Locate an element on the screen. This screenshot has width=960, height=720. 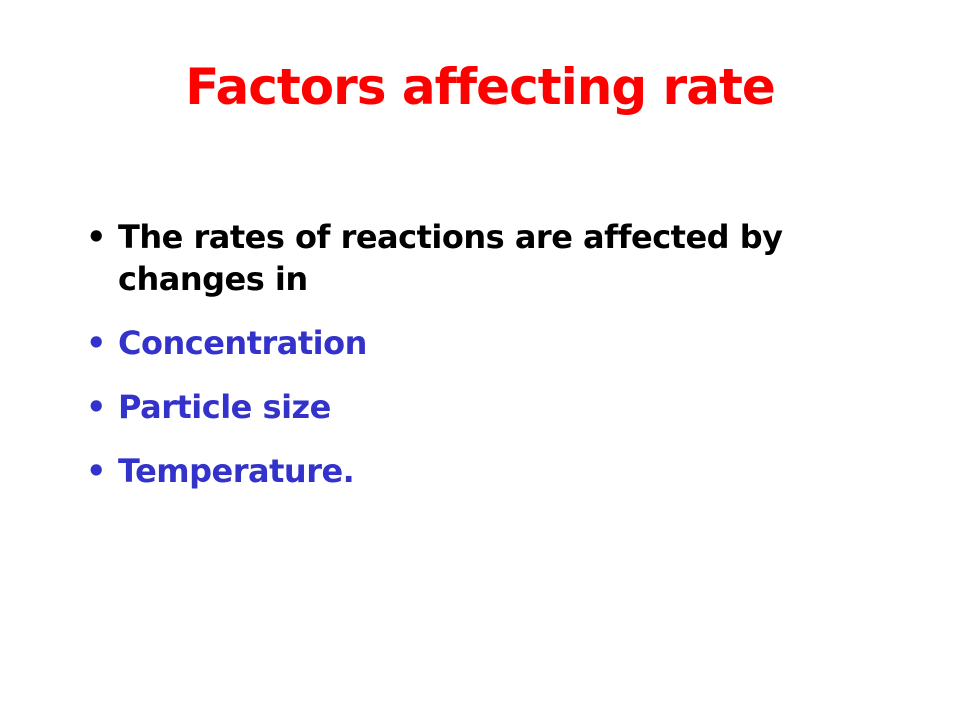
bullet-item: Particle size is located at coordinates (486, 407).